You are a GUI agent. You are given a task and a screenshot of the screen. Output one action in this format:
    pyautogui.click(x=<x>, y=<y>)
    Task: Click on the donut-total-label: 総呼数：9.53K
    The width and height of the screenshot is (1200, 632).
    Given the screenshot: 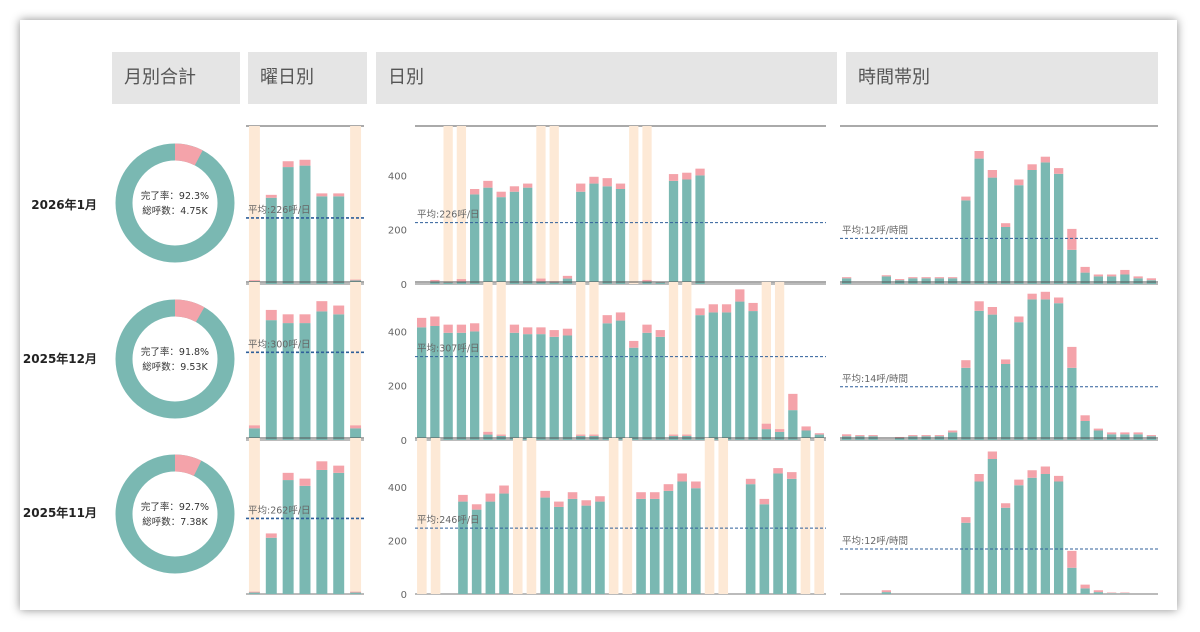 What is the action you would take?
    pyautogui.click(x=175, y=367)
    